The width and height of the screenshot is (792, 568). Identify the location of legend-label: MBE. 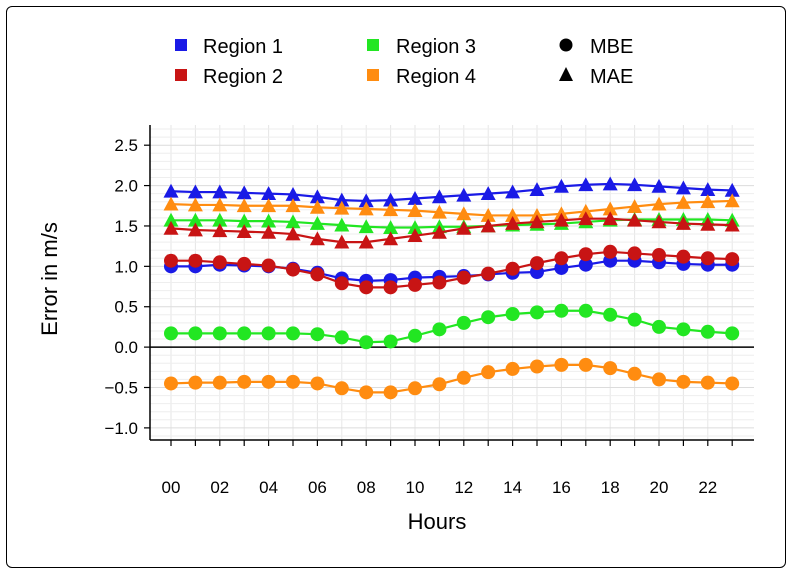
(611, 47).